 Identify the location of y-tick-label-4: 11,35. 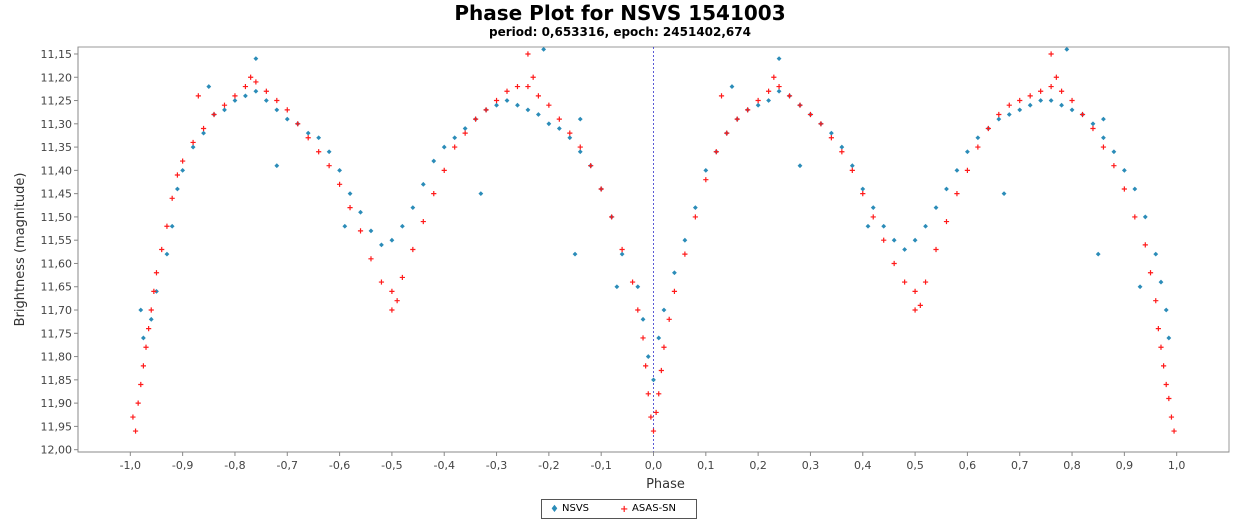
(57, 147).